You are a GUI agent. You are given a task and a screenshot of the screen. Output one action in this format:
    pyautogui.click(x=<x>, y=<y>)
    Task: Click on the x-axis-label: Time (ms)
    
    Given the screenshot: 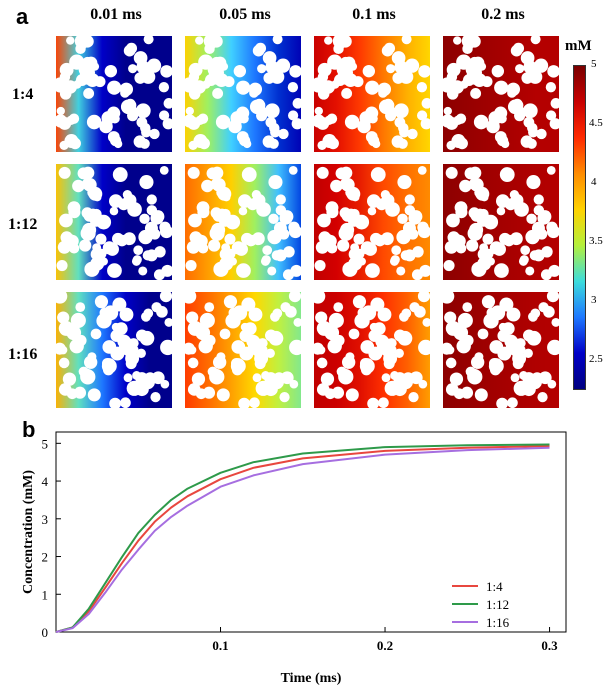 What is the action you would take?
    pyautogui.click(x=311, y=678)
    